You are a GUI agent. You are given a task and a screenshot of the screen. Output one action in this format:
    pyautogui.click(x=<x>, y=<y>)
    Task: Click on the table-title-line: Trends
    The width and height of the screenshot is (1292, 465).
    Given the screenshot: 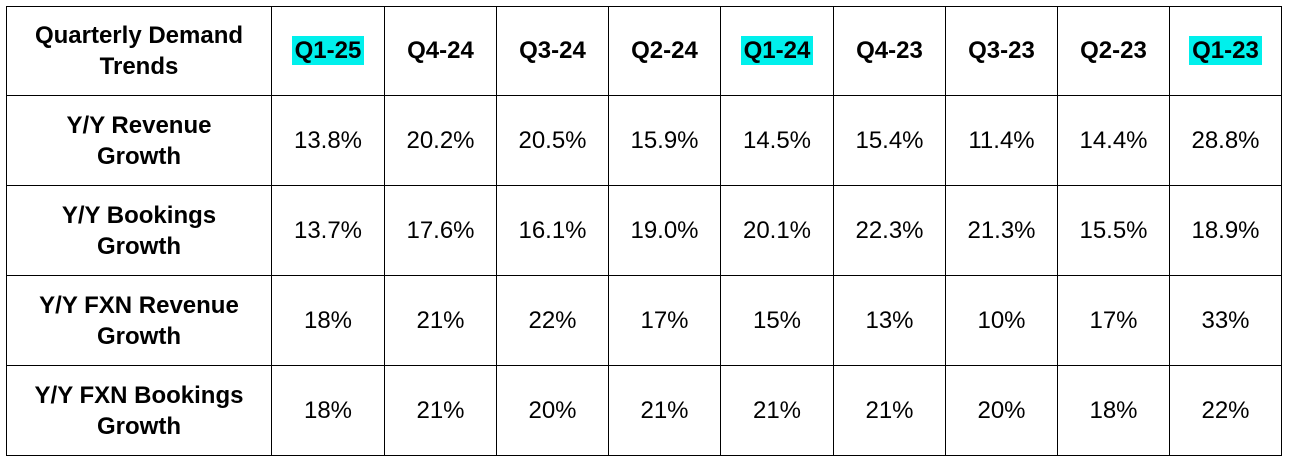 What is the action you would take?
    pyautogui.click(x=139, y=66)
    